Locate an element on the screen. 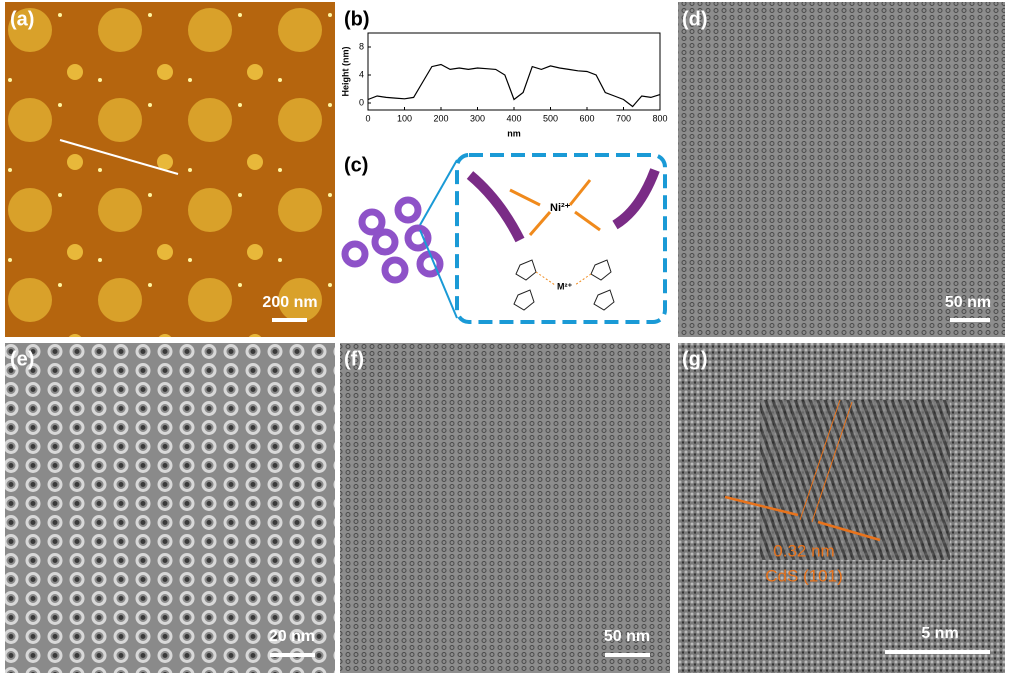  x-tick-label: 100 is located at coordinates (404, 118).